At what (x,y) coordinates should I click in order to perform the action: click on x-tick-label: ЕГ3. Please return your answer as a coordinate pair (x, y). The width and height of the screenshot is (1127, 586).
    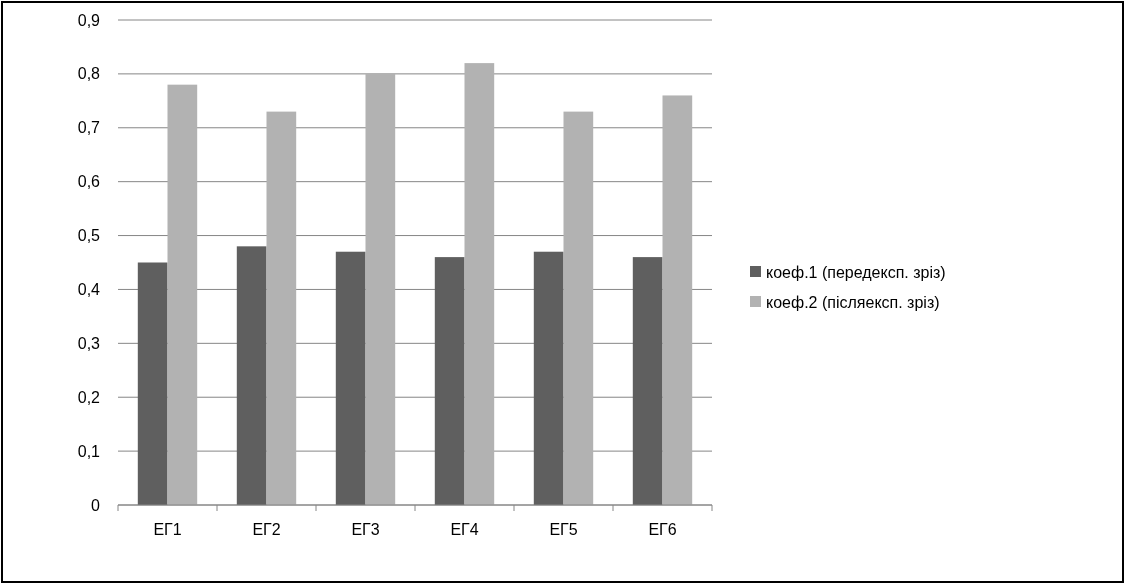
    Looking at the image, I should click on (365, 529).